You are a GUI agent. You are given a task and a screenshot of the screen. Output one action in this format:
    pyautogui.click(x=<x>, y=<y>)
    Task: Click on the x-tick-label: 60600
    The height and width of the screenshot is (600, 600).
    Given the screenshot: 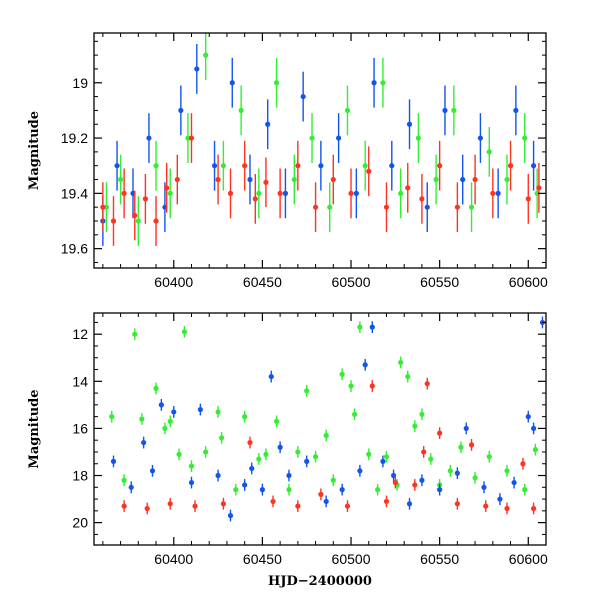 What is the action you would take?
    pyautogui.click(x=528, y=559)
    